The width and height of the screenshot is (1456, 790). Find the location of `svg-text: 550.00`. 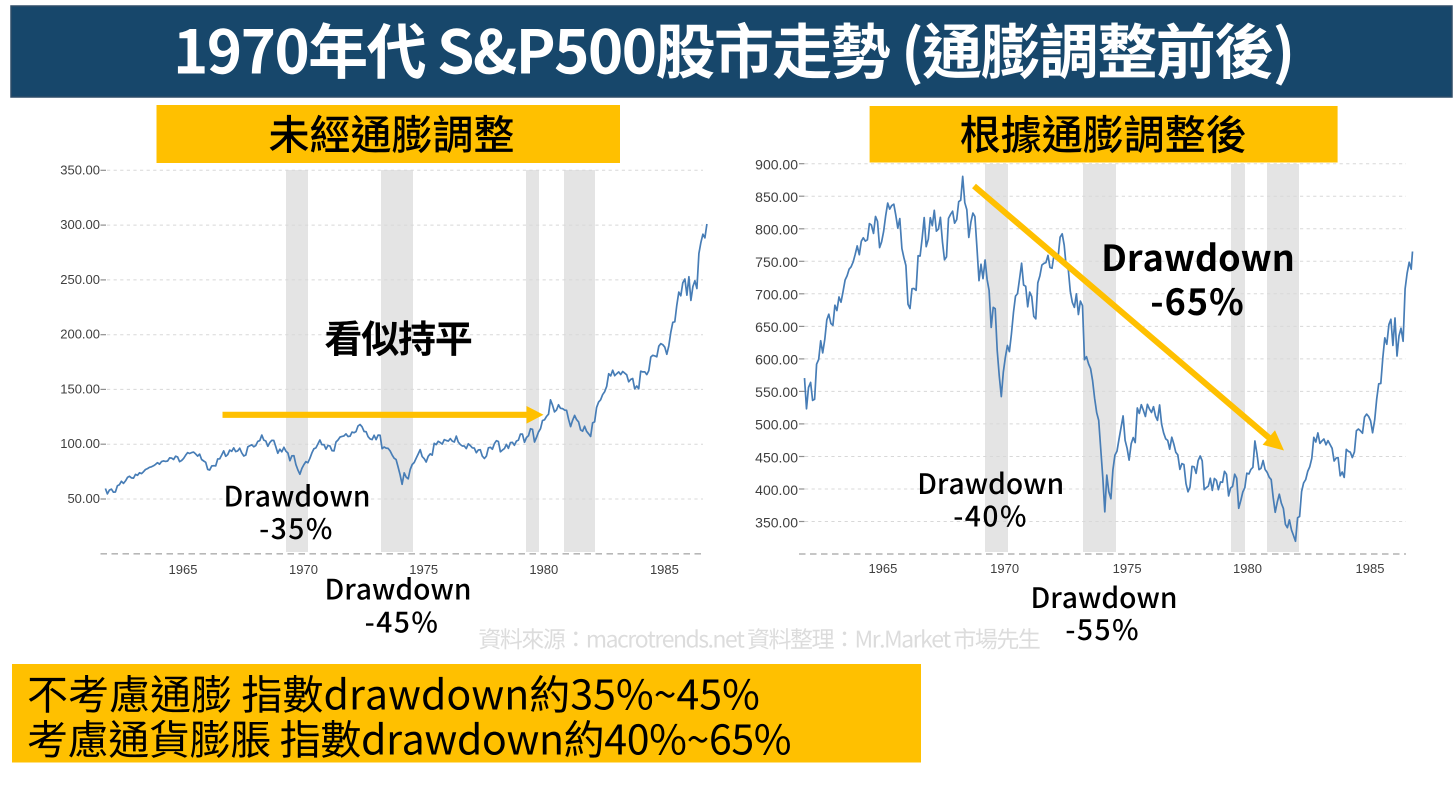

svg-text: 550.00 is located at coordinates (776, 392).